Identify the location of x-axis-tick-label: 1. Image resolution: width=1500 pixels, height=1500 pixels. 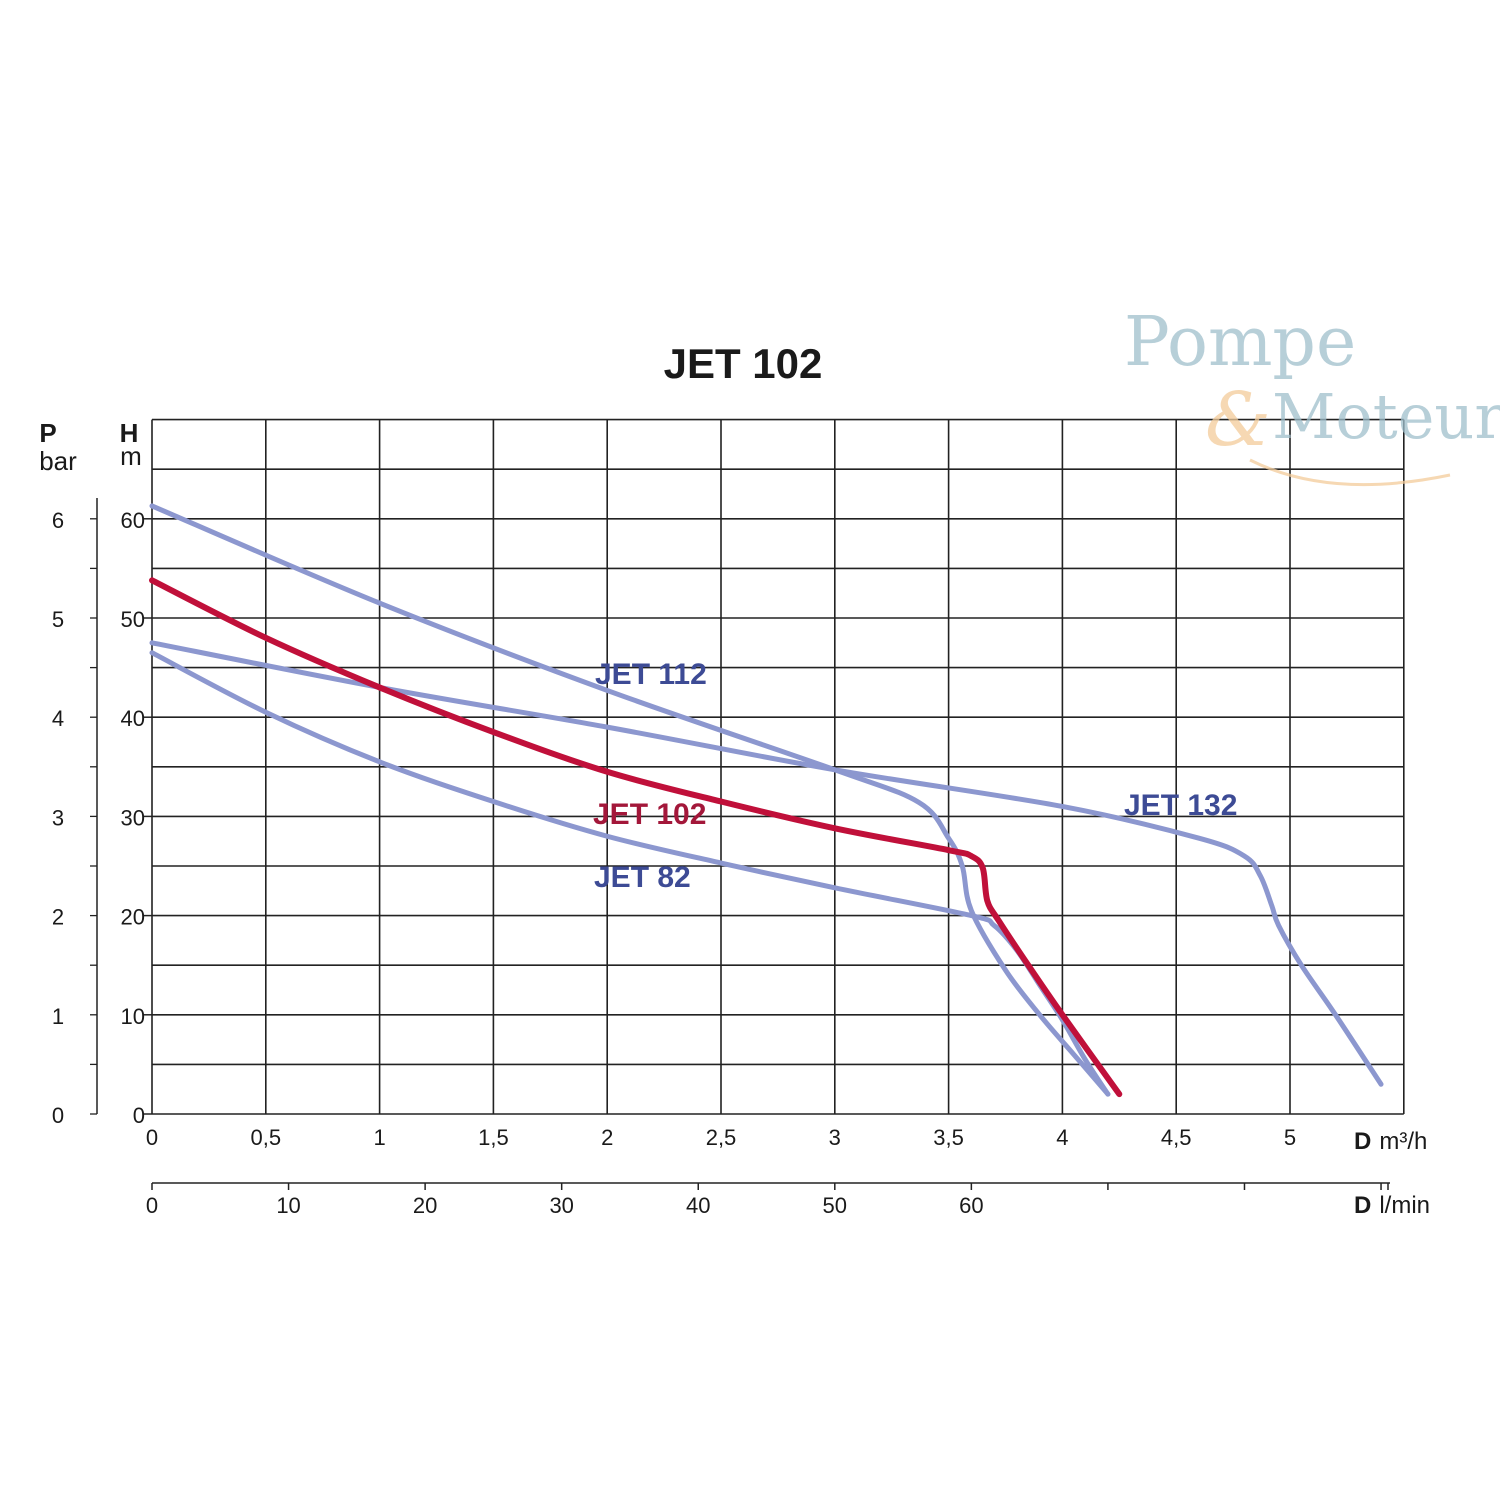
(379, 1137).